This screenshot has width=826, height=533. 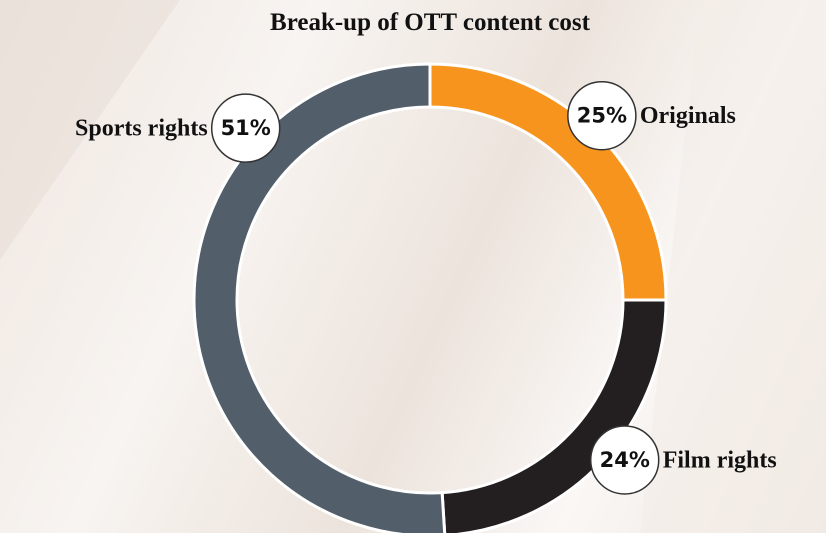 What do you see at coordinates (720, 460) in the screenshot?
I see `category-label: Film rights` at bounding box center [720, 460].